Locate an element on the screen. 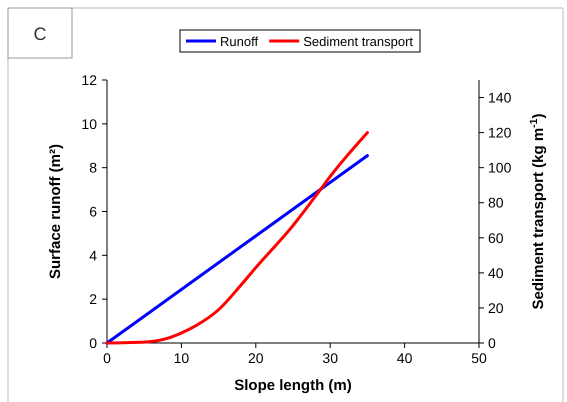 This screenshot has height=402, width=567. y-tick-label: 2 is located at coordinates (93, 299).